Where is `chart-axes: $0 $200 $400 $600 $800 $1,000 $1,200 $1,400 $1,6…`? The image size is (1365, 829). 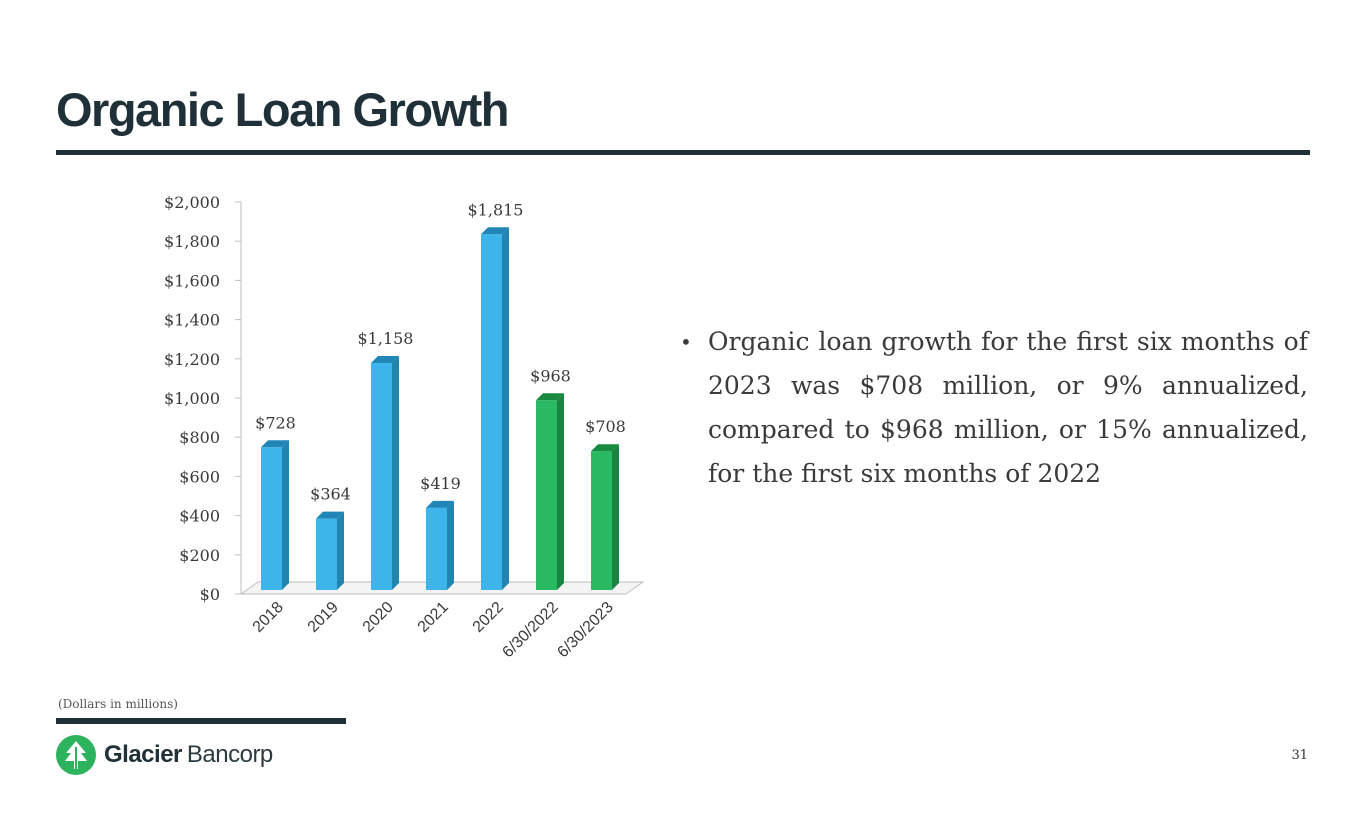
chart-axes: $0 $200 $400 $600 $800 $1,000 $1,200 $1,400 $1,6… is located at coordinates (203, 398).